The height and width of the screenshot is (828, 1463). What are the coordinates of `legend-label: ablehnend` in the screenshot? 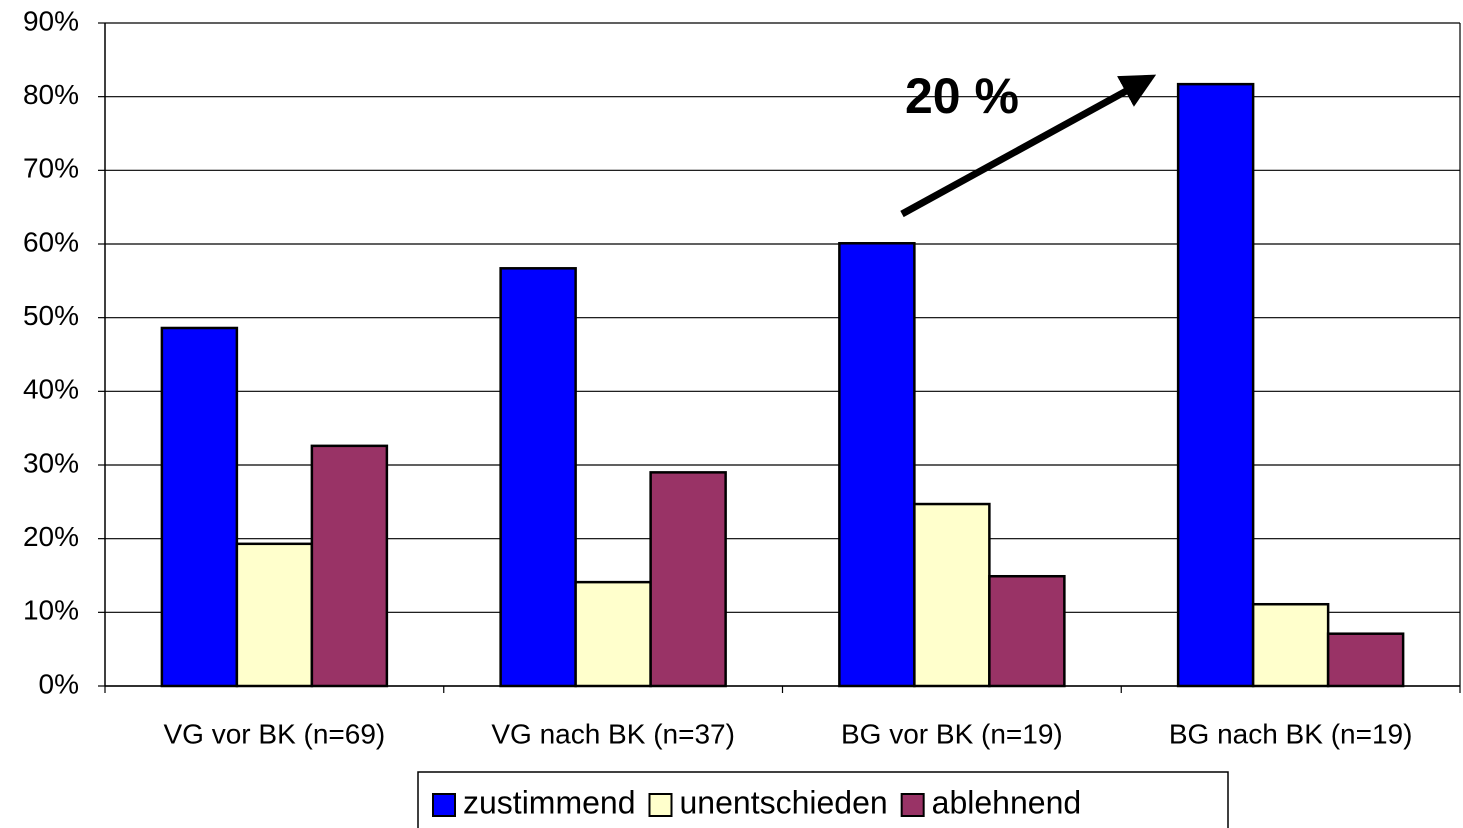 It's located at (1006, 802).